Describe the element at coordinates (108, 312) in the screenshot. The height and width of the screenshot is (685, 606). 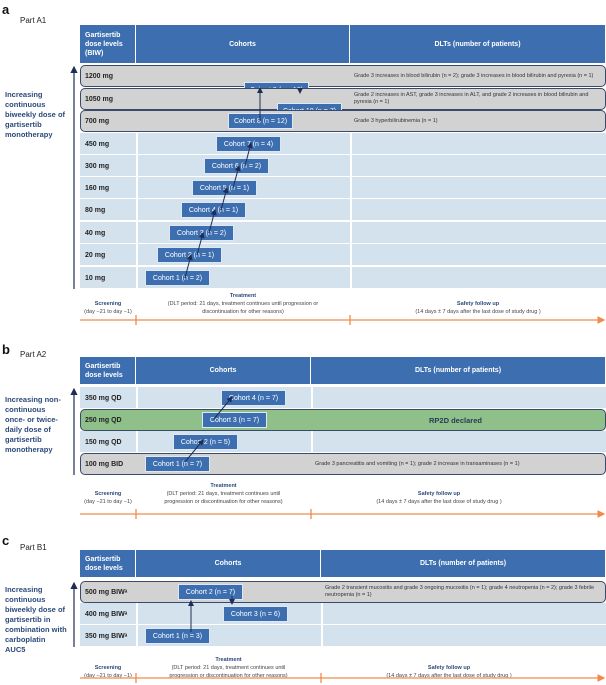
I see `screening-period: (day −21 to day −1)` at that location.